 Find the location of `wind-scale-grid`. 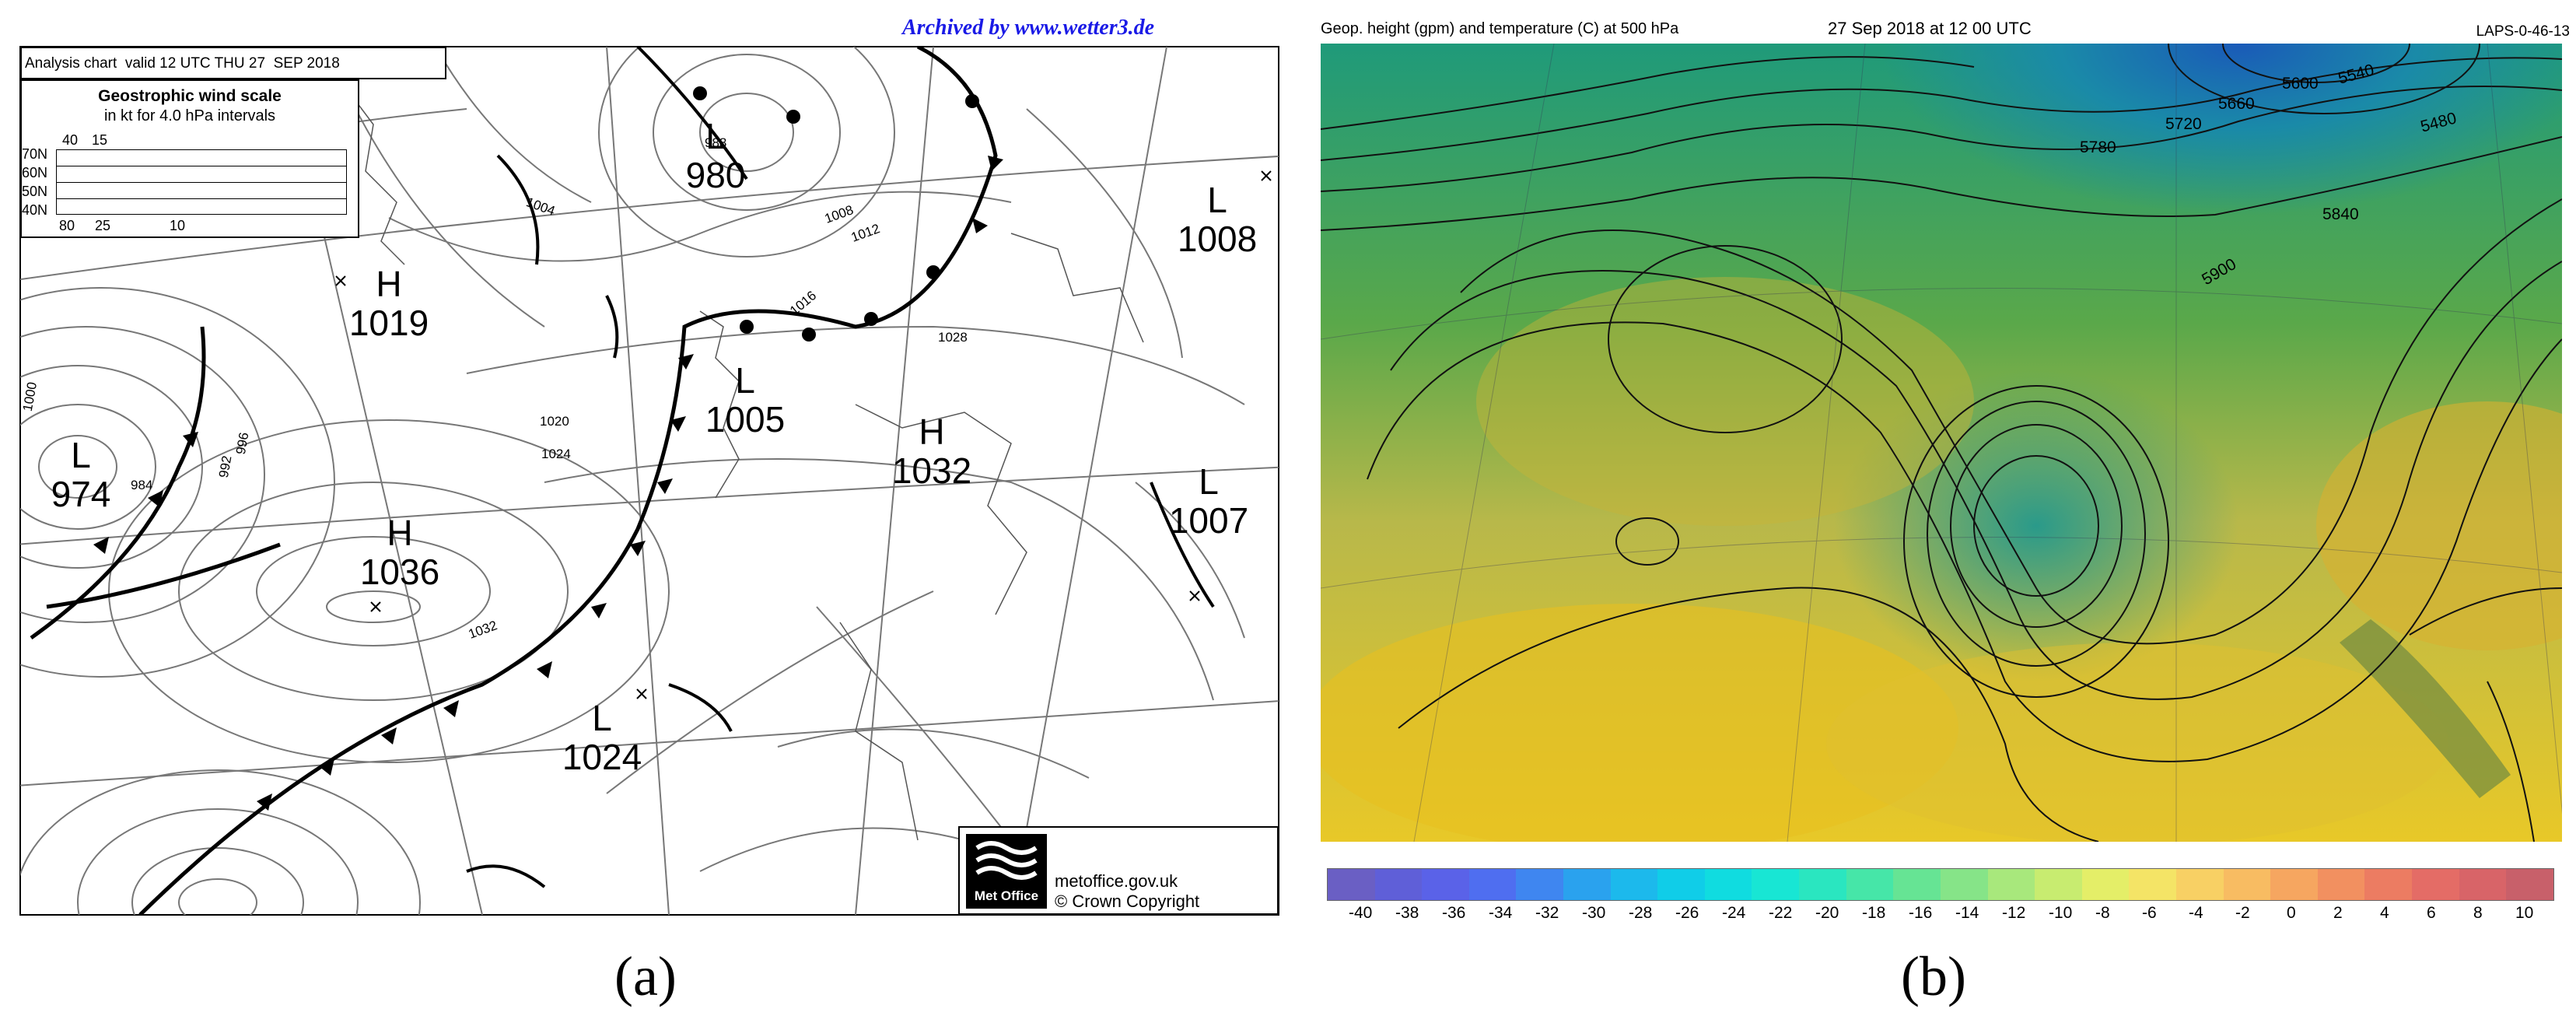

wind-scale-grid is located at coordinates (202, 182).